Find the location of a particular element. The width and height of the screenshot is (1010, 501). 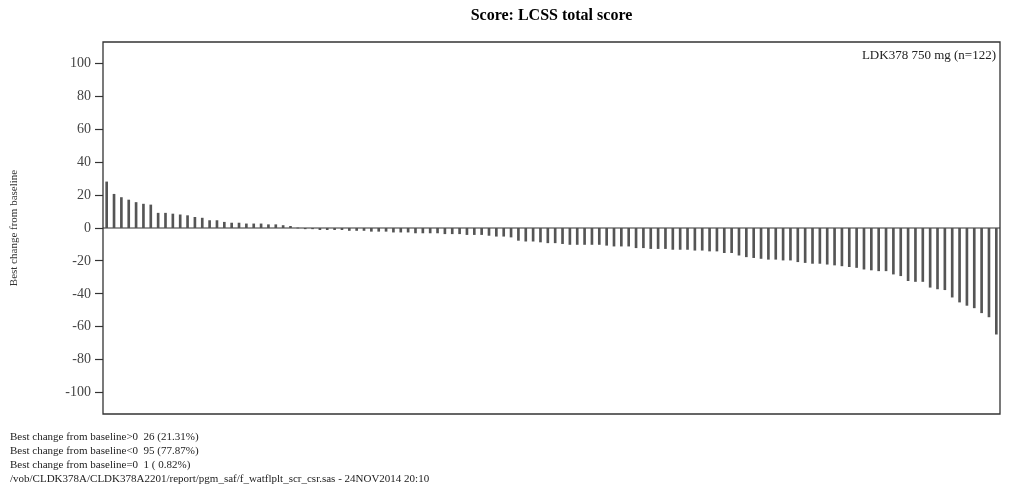

y-tick-label: -40 is located at coordinates (81, 293).